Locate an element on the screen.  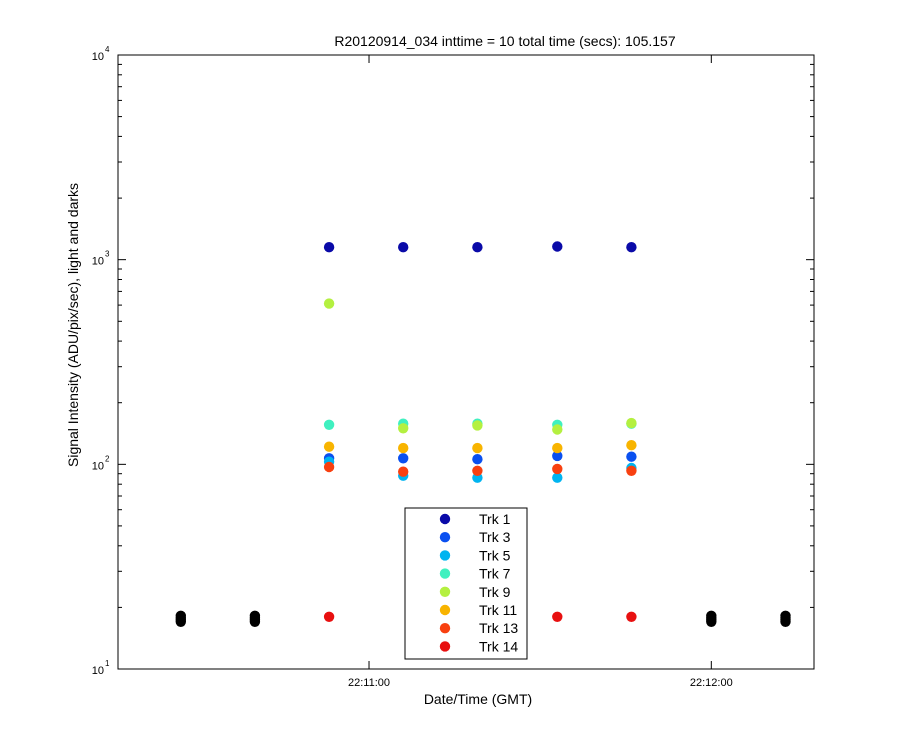
x-tick-label: 22:11:00 is located at coordinates (369, 683).